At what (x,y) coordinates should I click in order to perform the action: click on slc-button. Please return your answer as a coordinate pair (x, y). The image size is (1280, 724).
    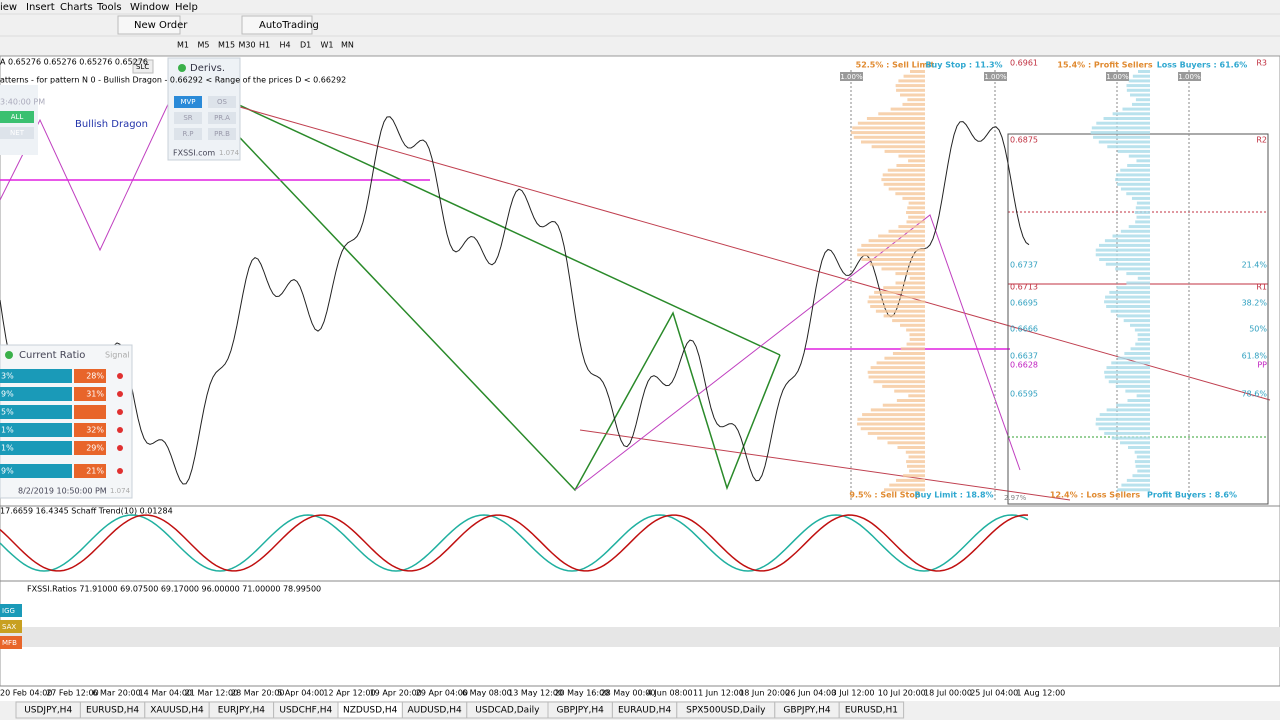
    Looking at the image, I should click on (143, 66).